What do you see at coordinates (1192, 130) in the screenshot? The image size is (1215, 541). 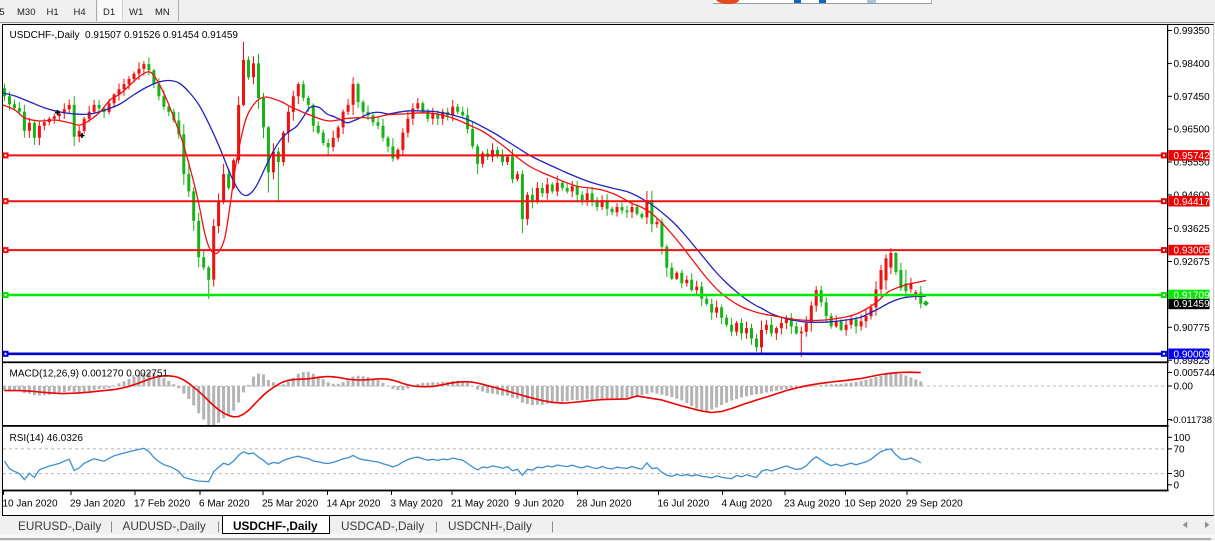 I see `svg-text: 0.96500` at bounding box center [1192, 130].